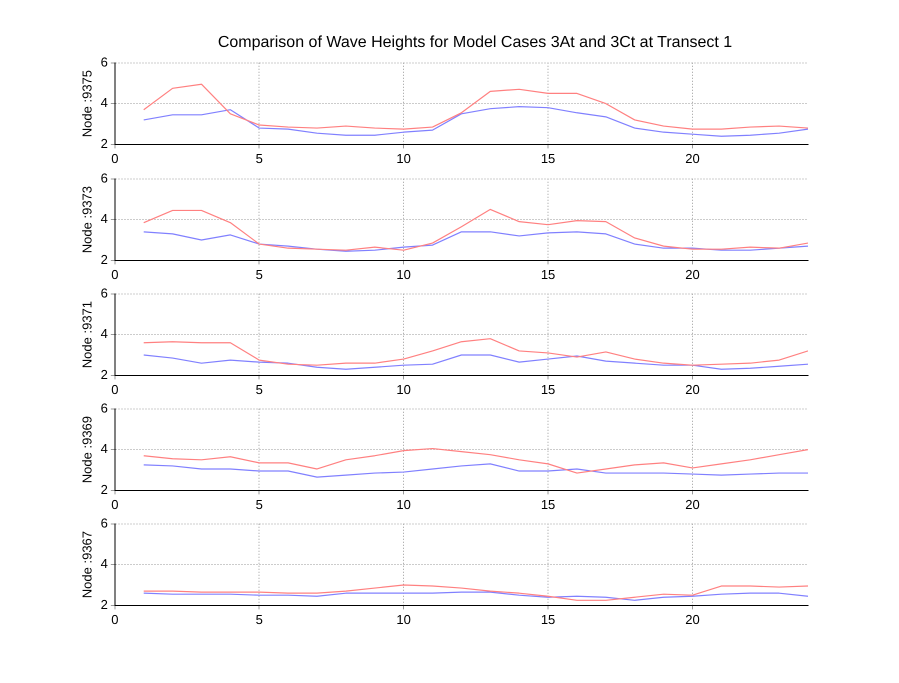  I want to click on chart-title: Comparison of Wave Heights for Model Cases 3At and 3Ct at Transect 1, so click(475, 43).